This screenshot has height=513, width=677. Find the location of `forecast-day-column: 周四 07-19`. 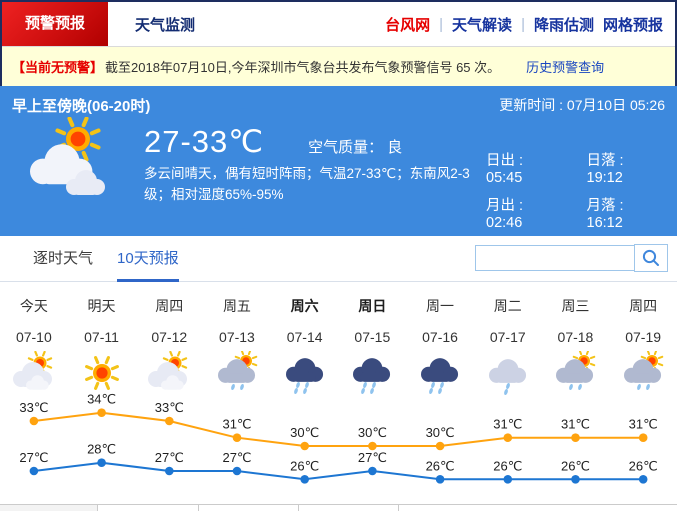

forecast-day-column: 周四 07-19 is located at coordinates (643, 346).